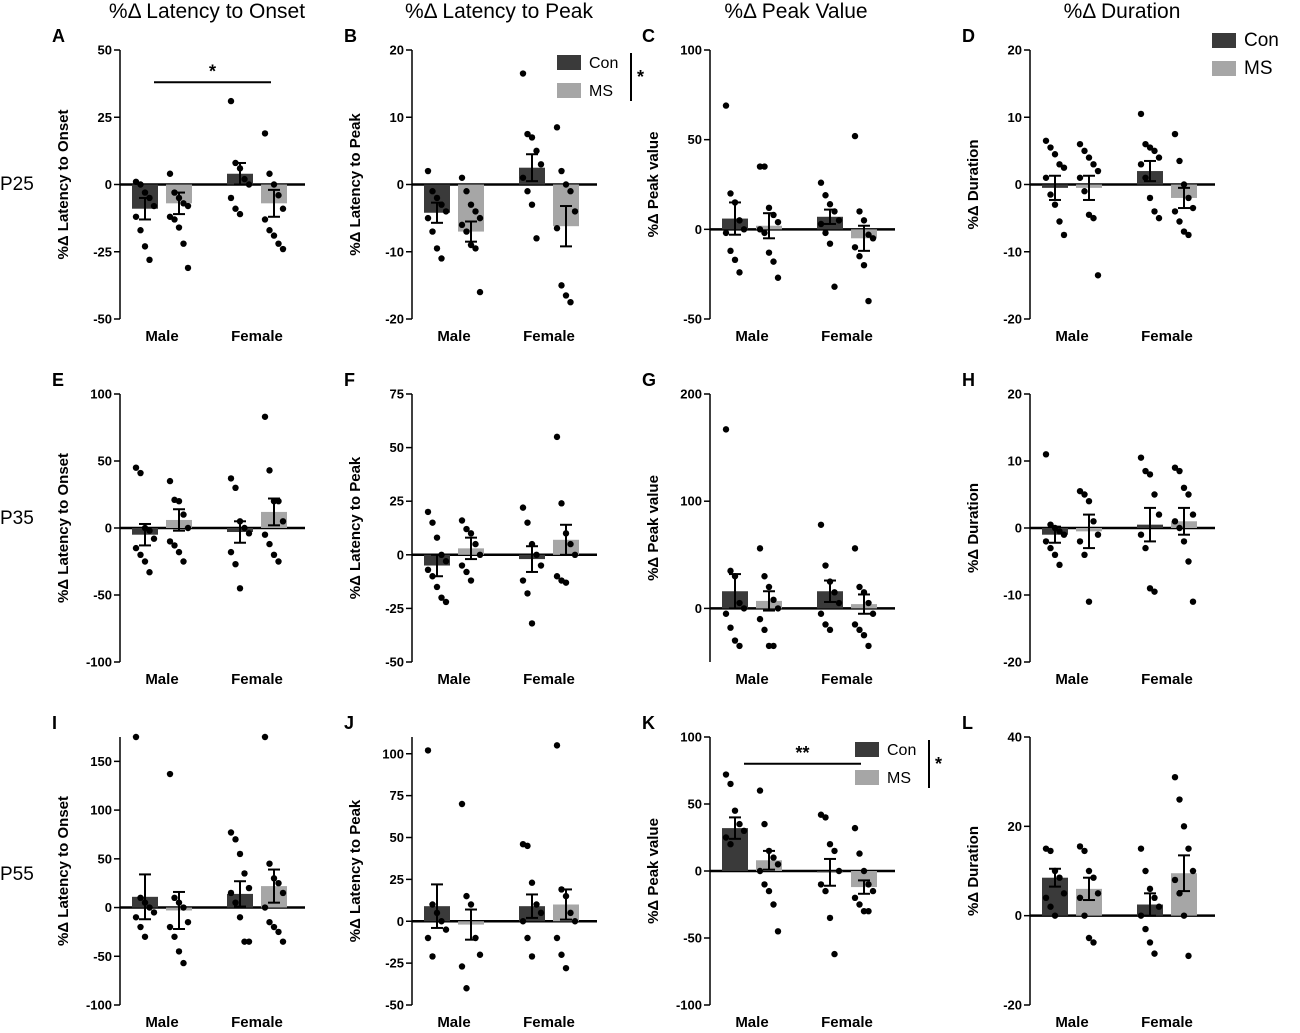 This screenshot has height=1033, width=1300. I want to click on y-tick-label: 20, so click(397, 50).